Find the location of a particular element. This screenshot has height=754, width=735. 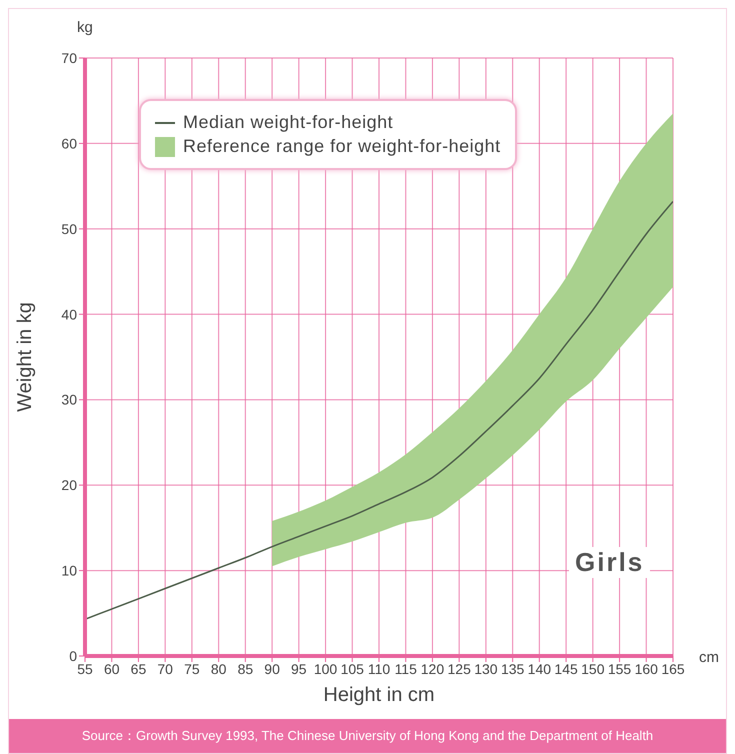

text: kg is located at coordinates (85, 27).